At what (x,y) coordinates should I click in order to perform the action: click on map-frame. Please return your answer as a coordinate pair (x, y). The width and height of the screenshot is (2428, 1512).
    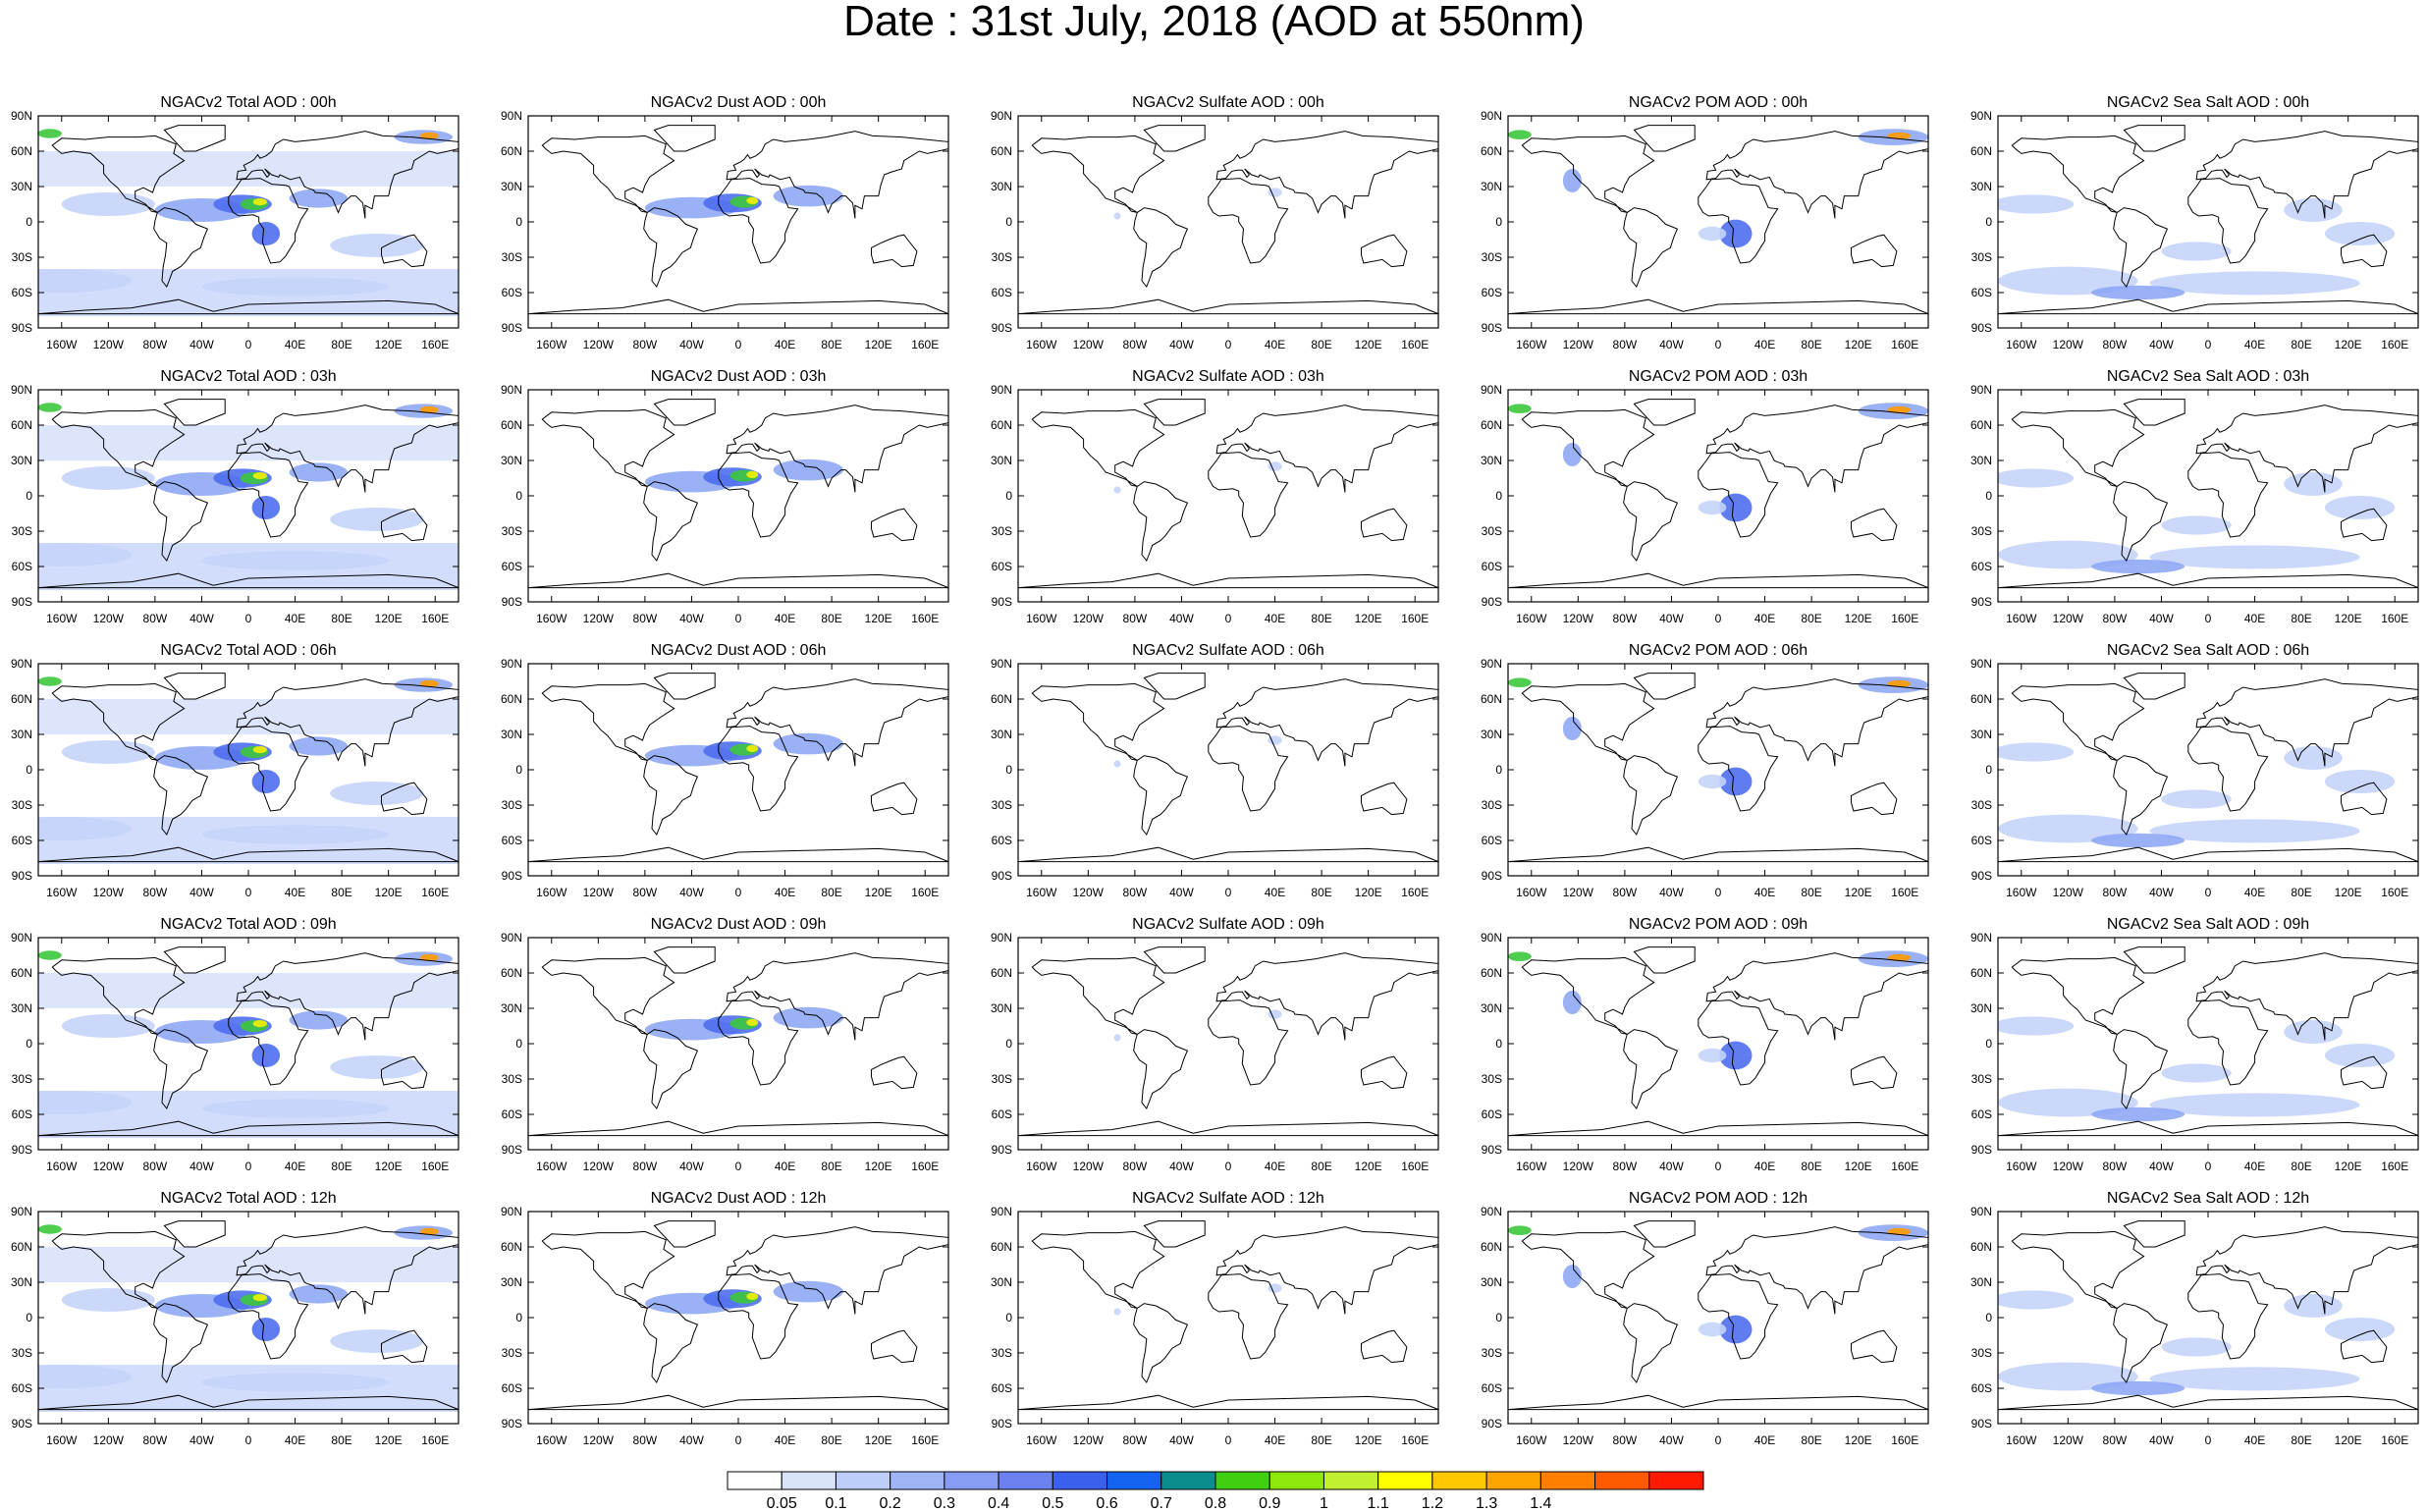
    Looking at the image, I should click on (1228, 1318).